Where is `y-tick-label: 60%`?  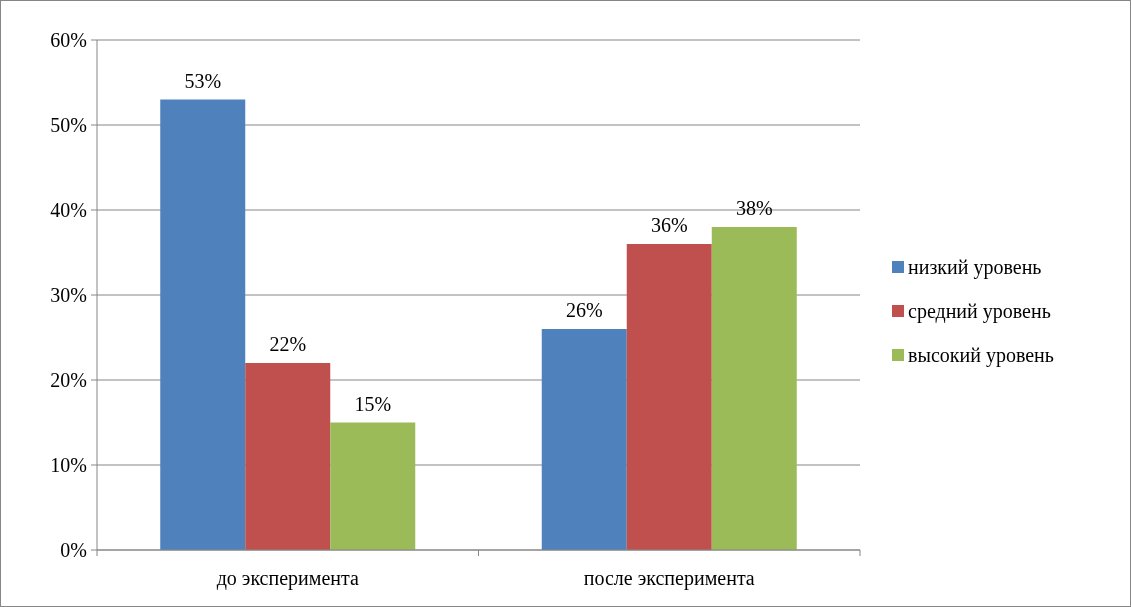
y-tick-label: 60% is located at coordinates (68, 40).